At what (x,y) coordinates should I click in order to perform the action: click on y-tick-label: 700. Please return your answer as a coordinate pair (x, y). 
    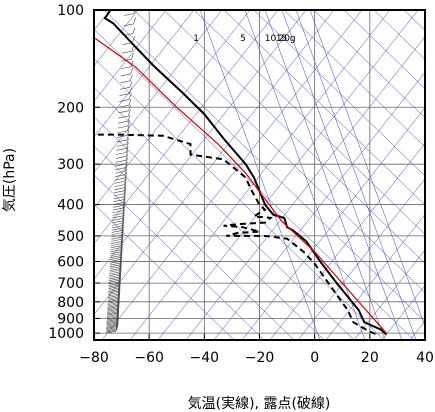
    Looking at the image, I should click on (70, 284).